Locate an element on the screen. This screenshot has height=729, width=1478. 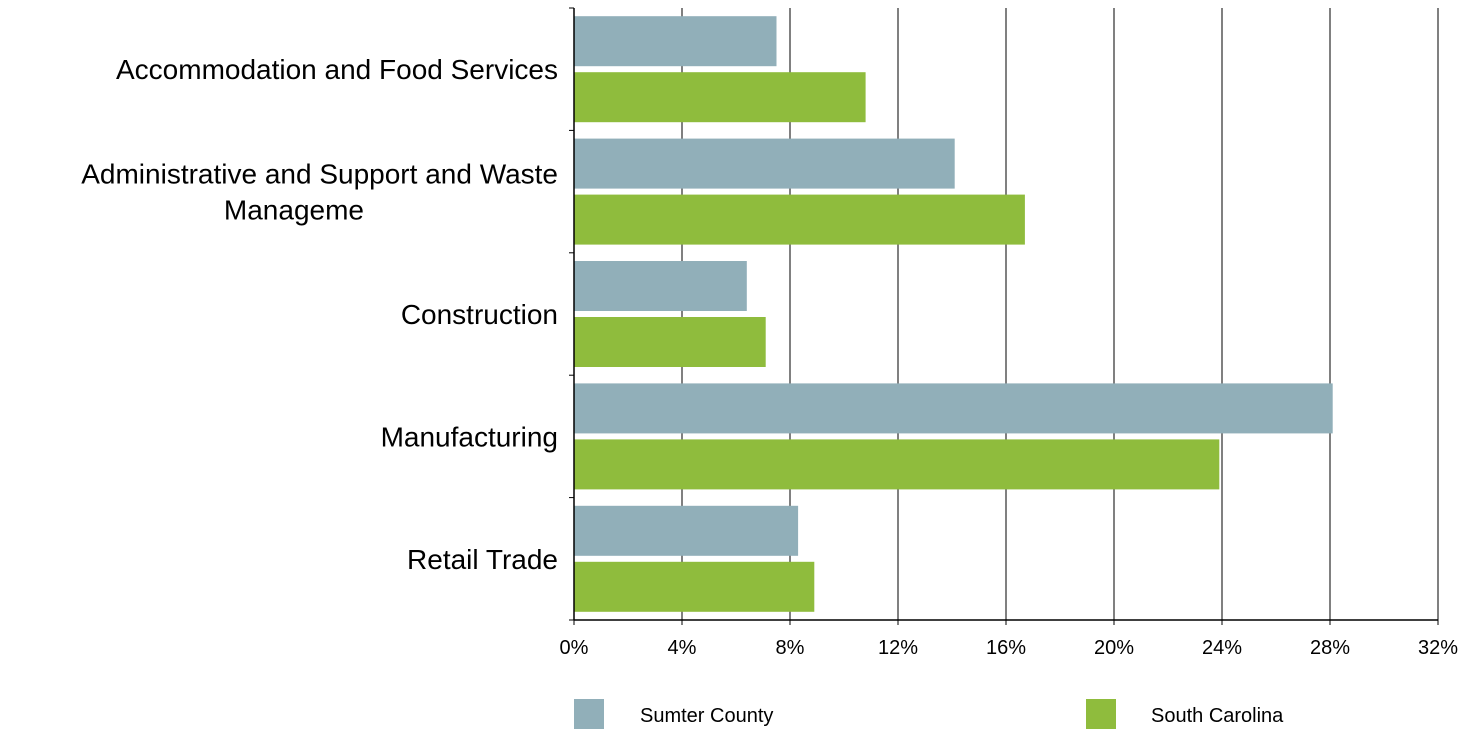
x-tick-label: 24% is located at coordinates (1222, 648).